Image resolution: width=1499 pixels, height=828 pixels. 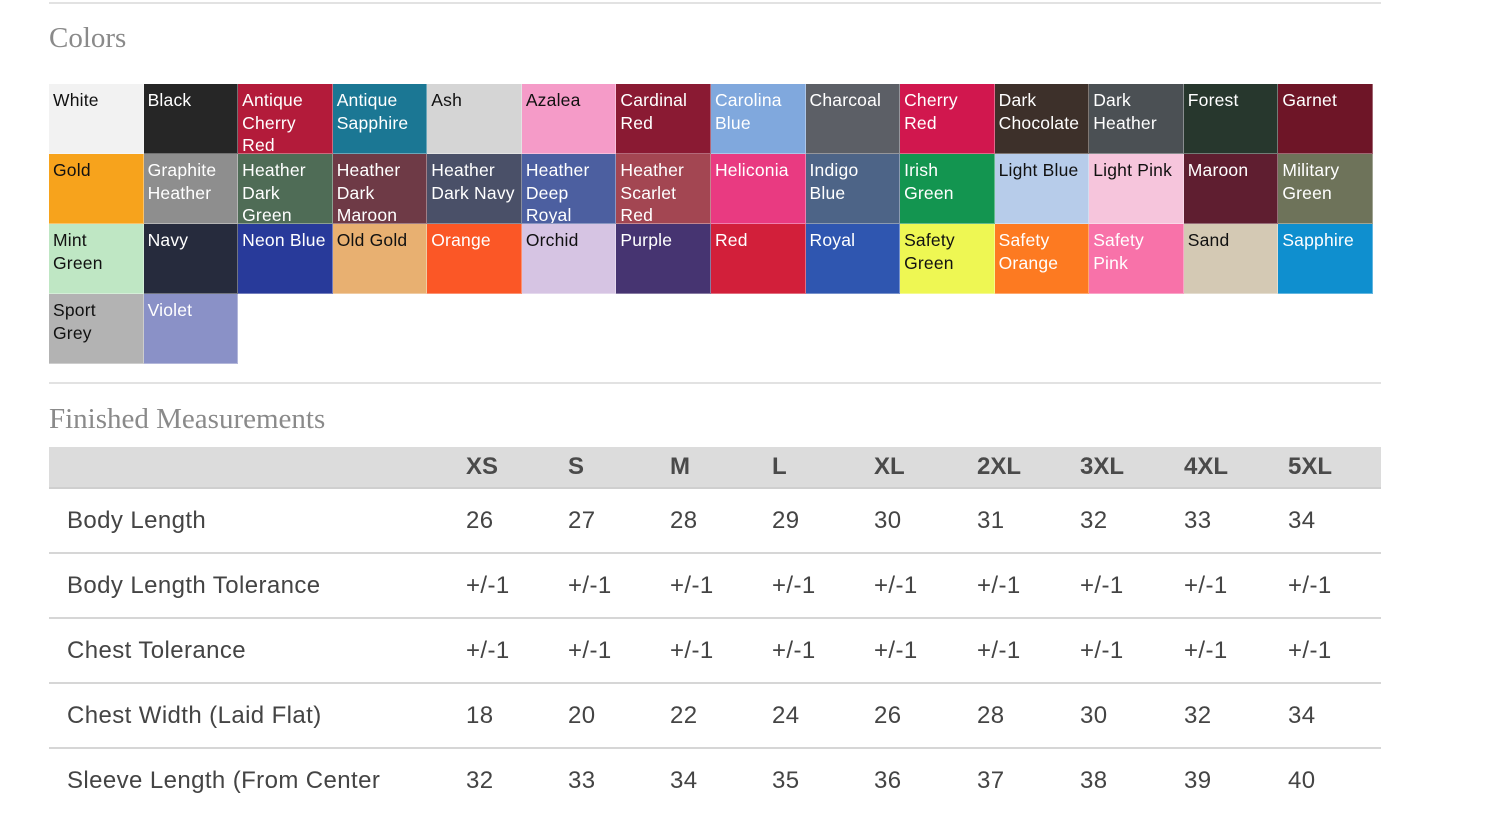 What do you see at coordinates (1231, 119) in the screenshot?
I see `color-swatch: Forest` at bounding box center [1231, 119].